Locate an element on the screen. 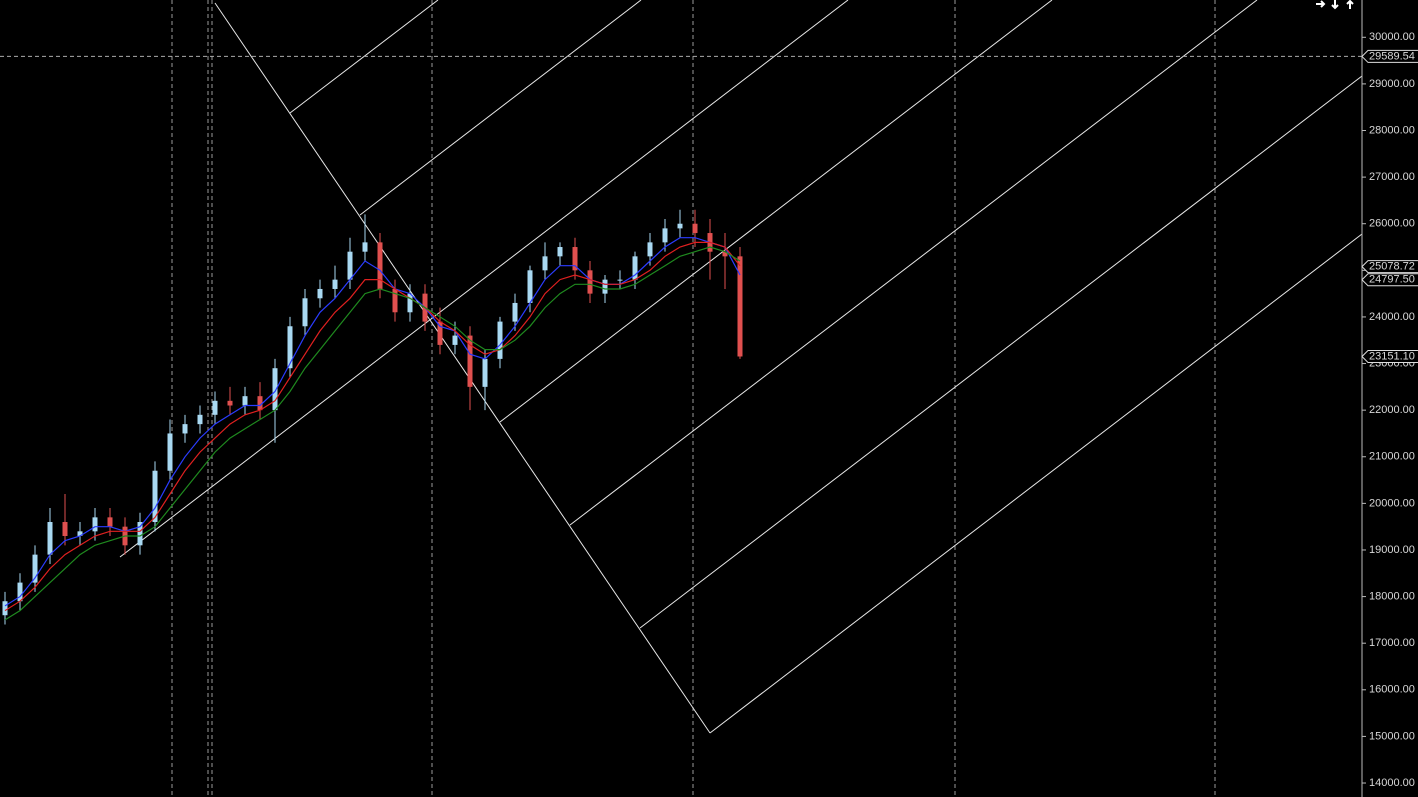 The image size is (1418, 797). price-marker-label: 25078.72 is located at coordinates (1392, 267).